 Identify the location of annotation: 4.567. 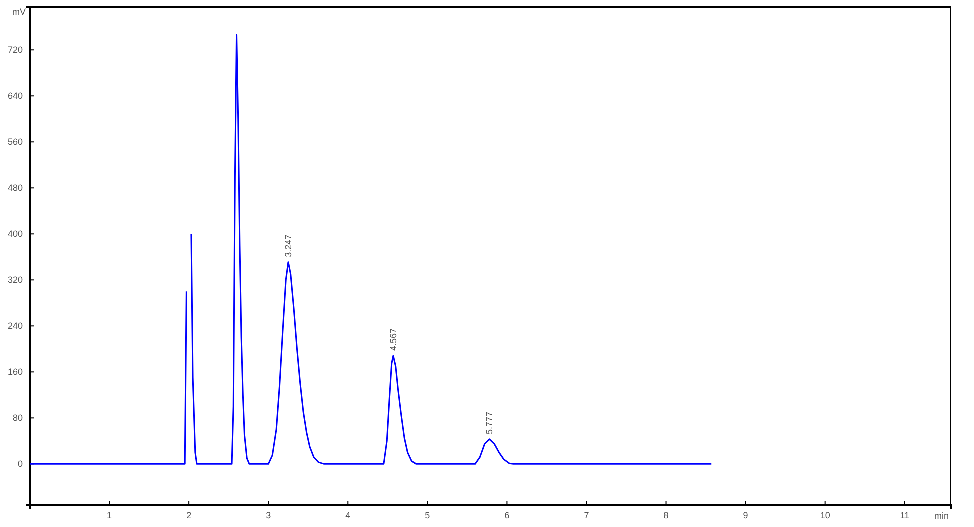
(393, 340).